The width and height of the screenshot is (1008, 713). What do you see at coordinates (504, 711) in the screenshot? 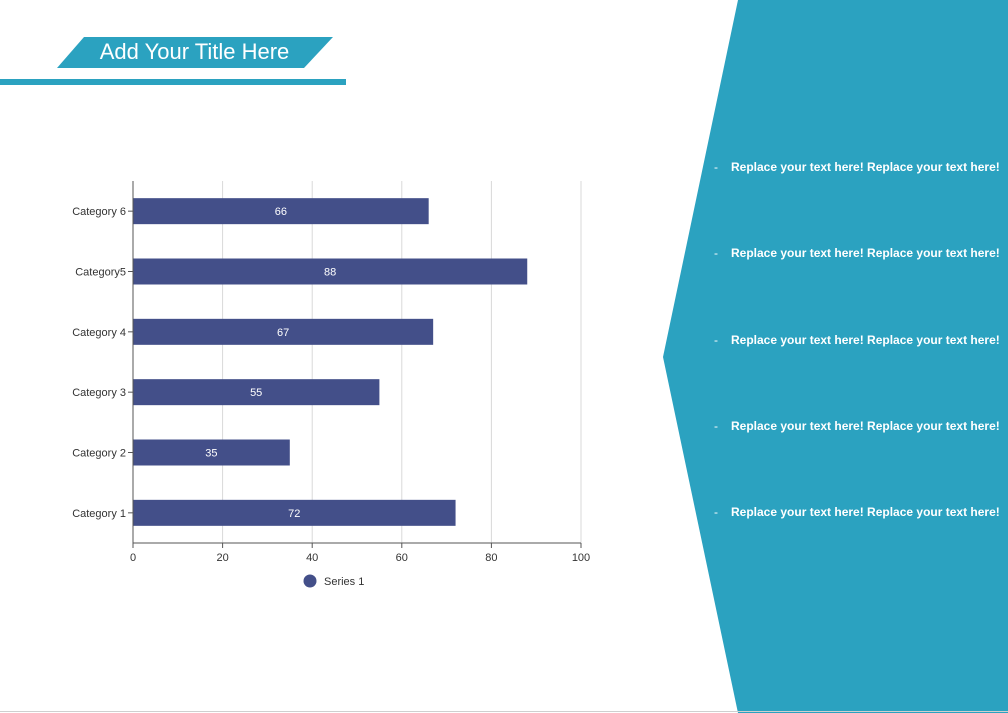
I see `bottom-divider` at bounding box center [504, 711].